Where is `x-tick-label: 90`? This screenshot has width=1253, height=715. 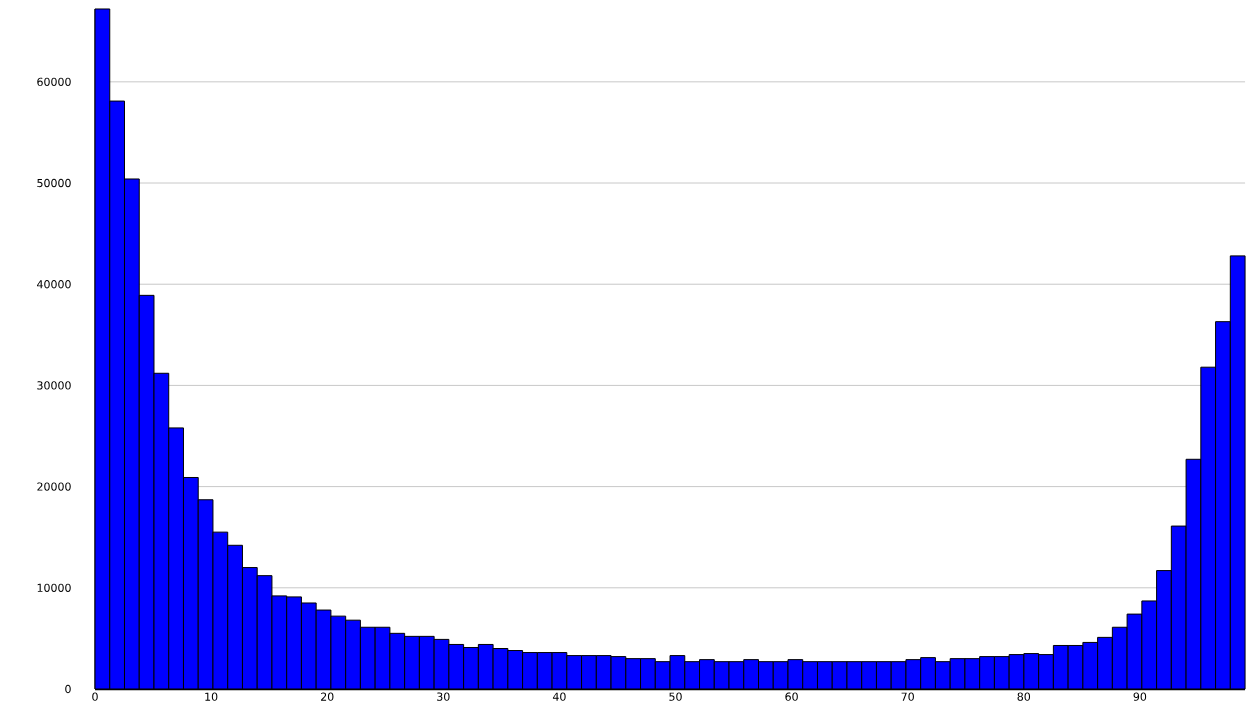
x-tick-label: 90 is located at coordinates (1140, 696).